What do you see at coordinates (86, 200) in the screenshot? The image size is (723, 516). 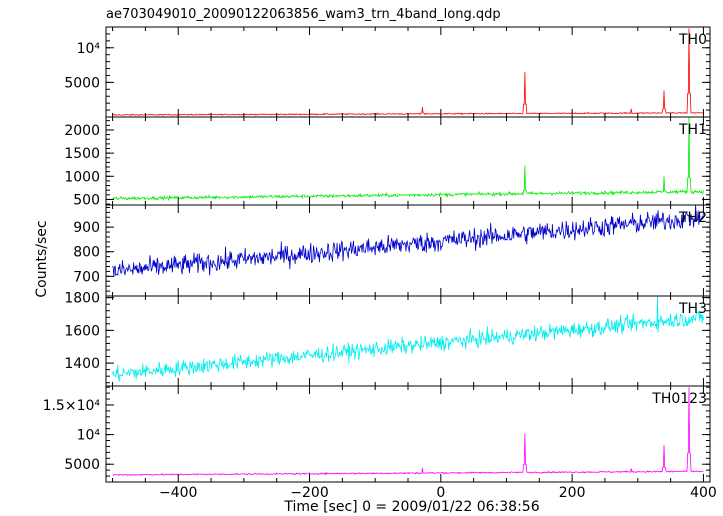 I see `y-tick-label: 500` at bounding box center [86, 200].